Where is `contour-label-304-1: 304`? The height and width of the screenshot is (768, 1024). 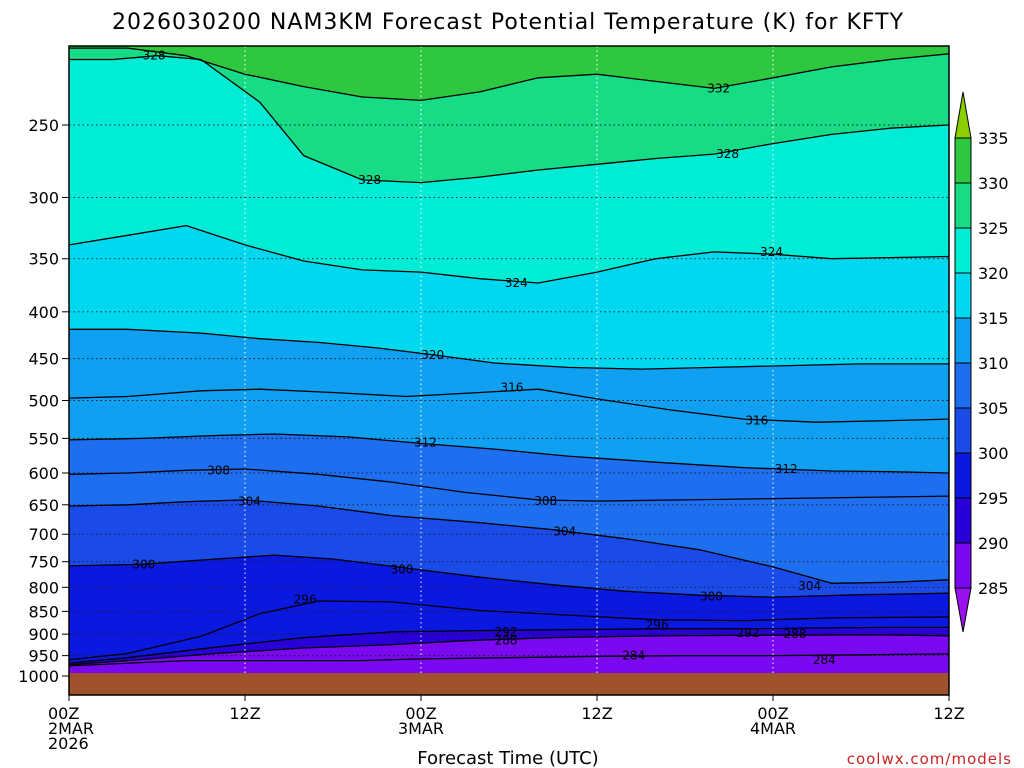 contour-label-304-1: 304 is located at coordinates (564, 531).